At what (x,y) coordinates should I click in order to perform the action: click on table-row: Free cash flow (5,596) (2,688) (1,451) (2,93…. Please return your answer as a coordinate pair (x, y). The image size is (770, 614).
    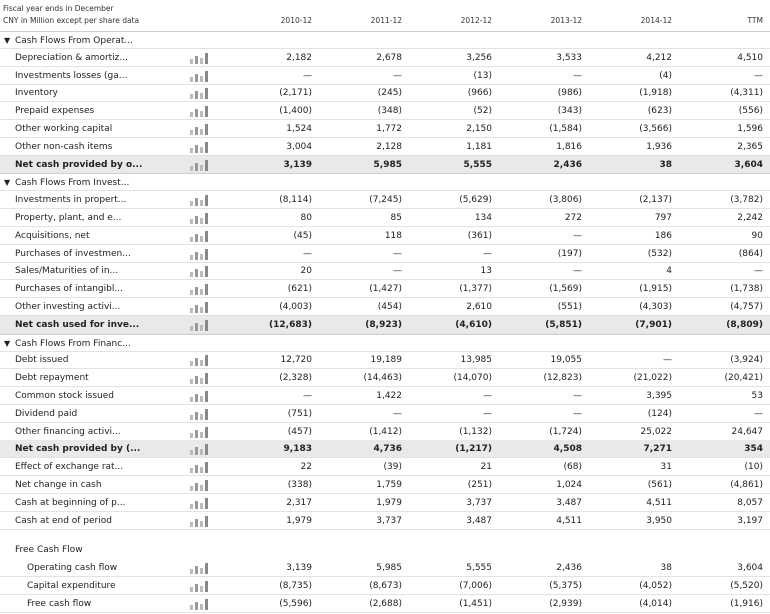
    Looking at the image, I should click on (385, 604).